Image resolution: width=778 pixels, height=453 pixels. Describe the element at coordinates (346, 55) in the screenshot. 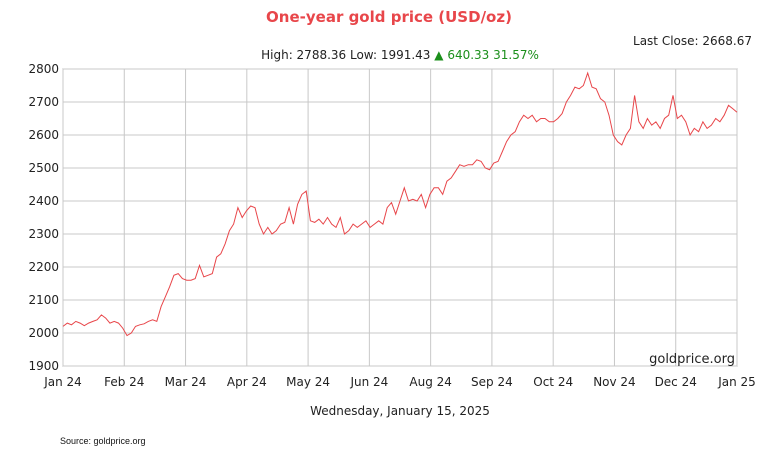

I see `high-low-text: High: 2788.36 Low: 1991.43` at that location.